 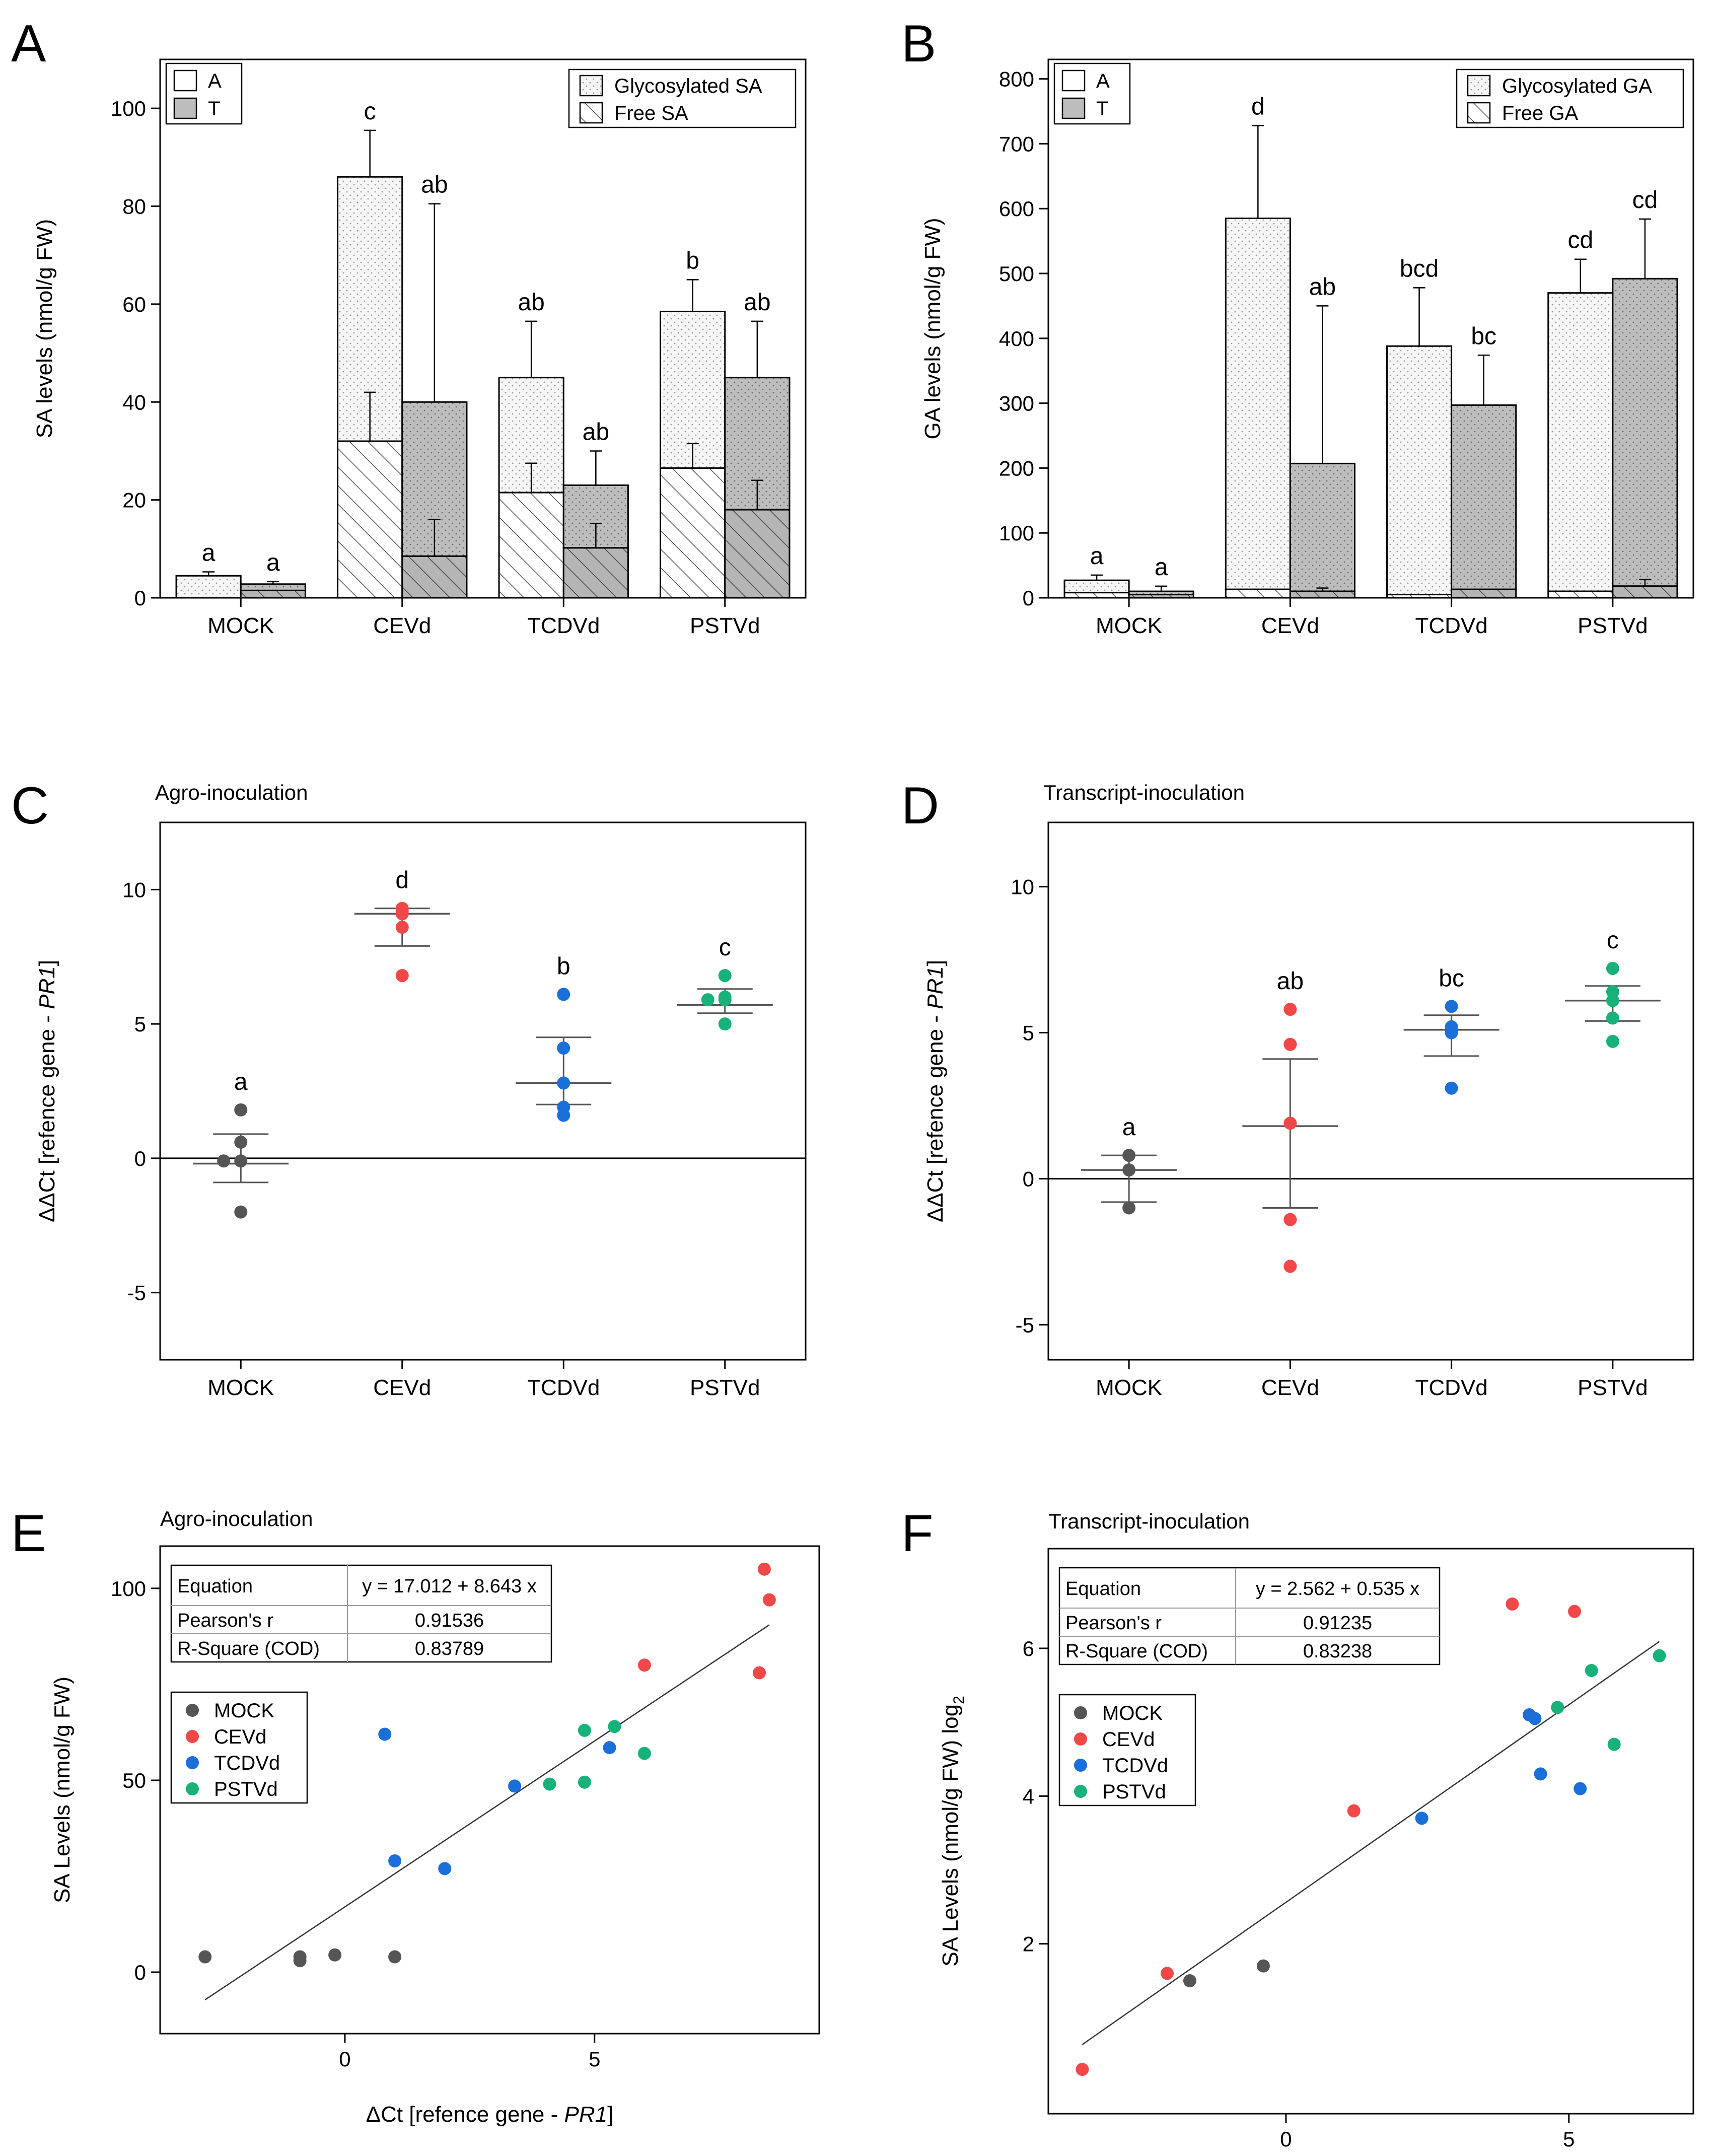 I want to click on stats-table-row-label-F: Pearson's r, so click(x=1113, y=1623).